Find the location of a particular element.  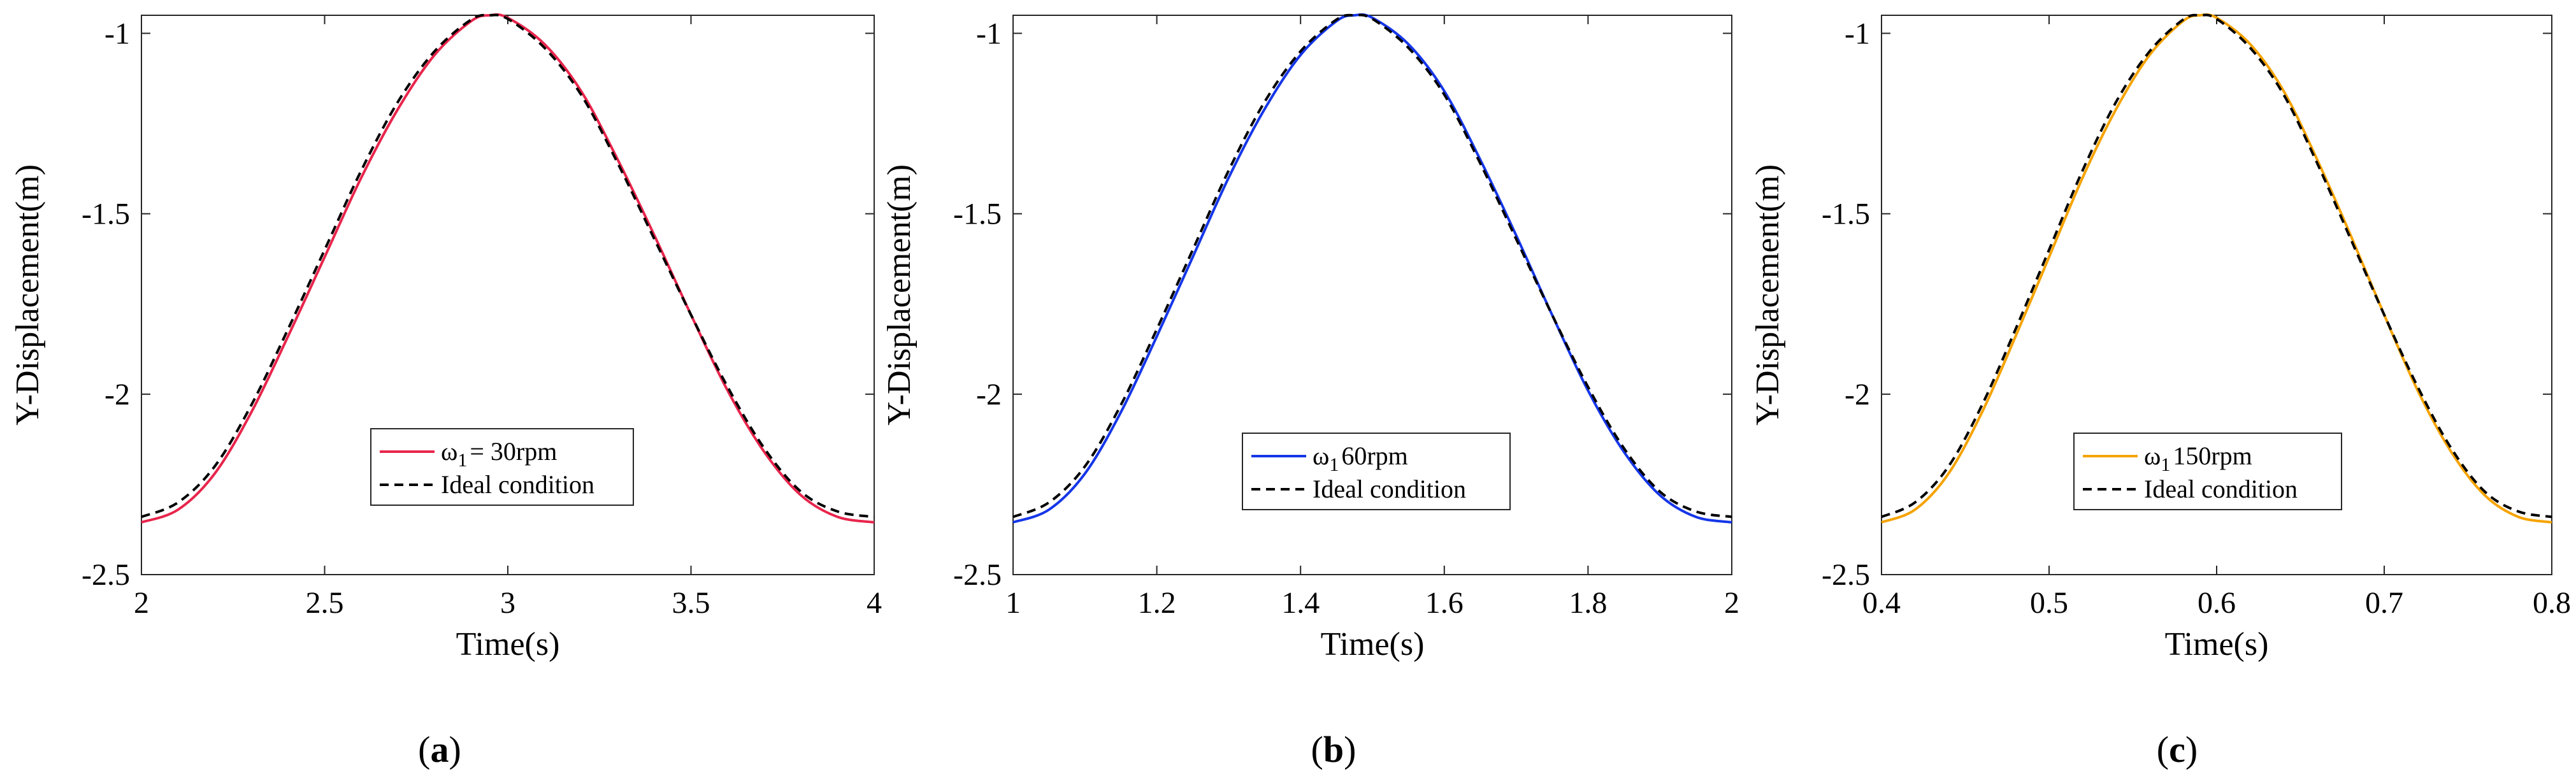

x-tick-label: 0.8 is located at coordinates (2552, 603).